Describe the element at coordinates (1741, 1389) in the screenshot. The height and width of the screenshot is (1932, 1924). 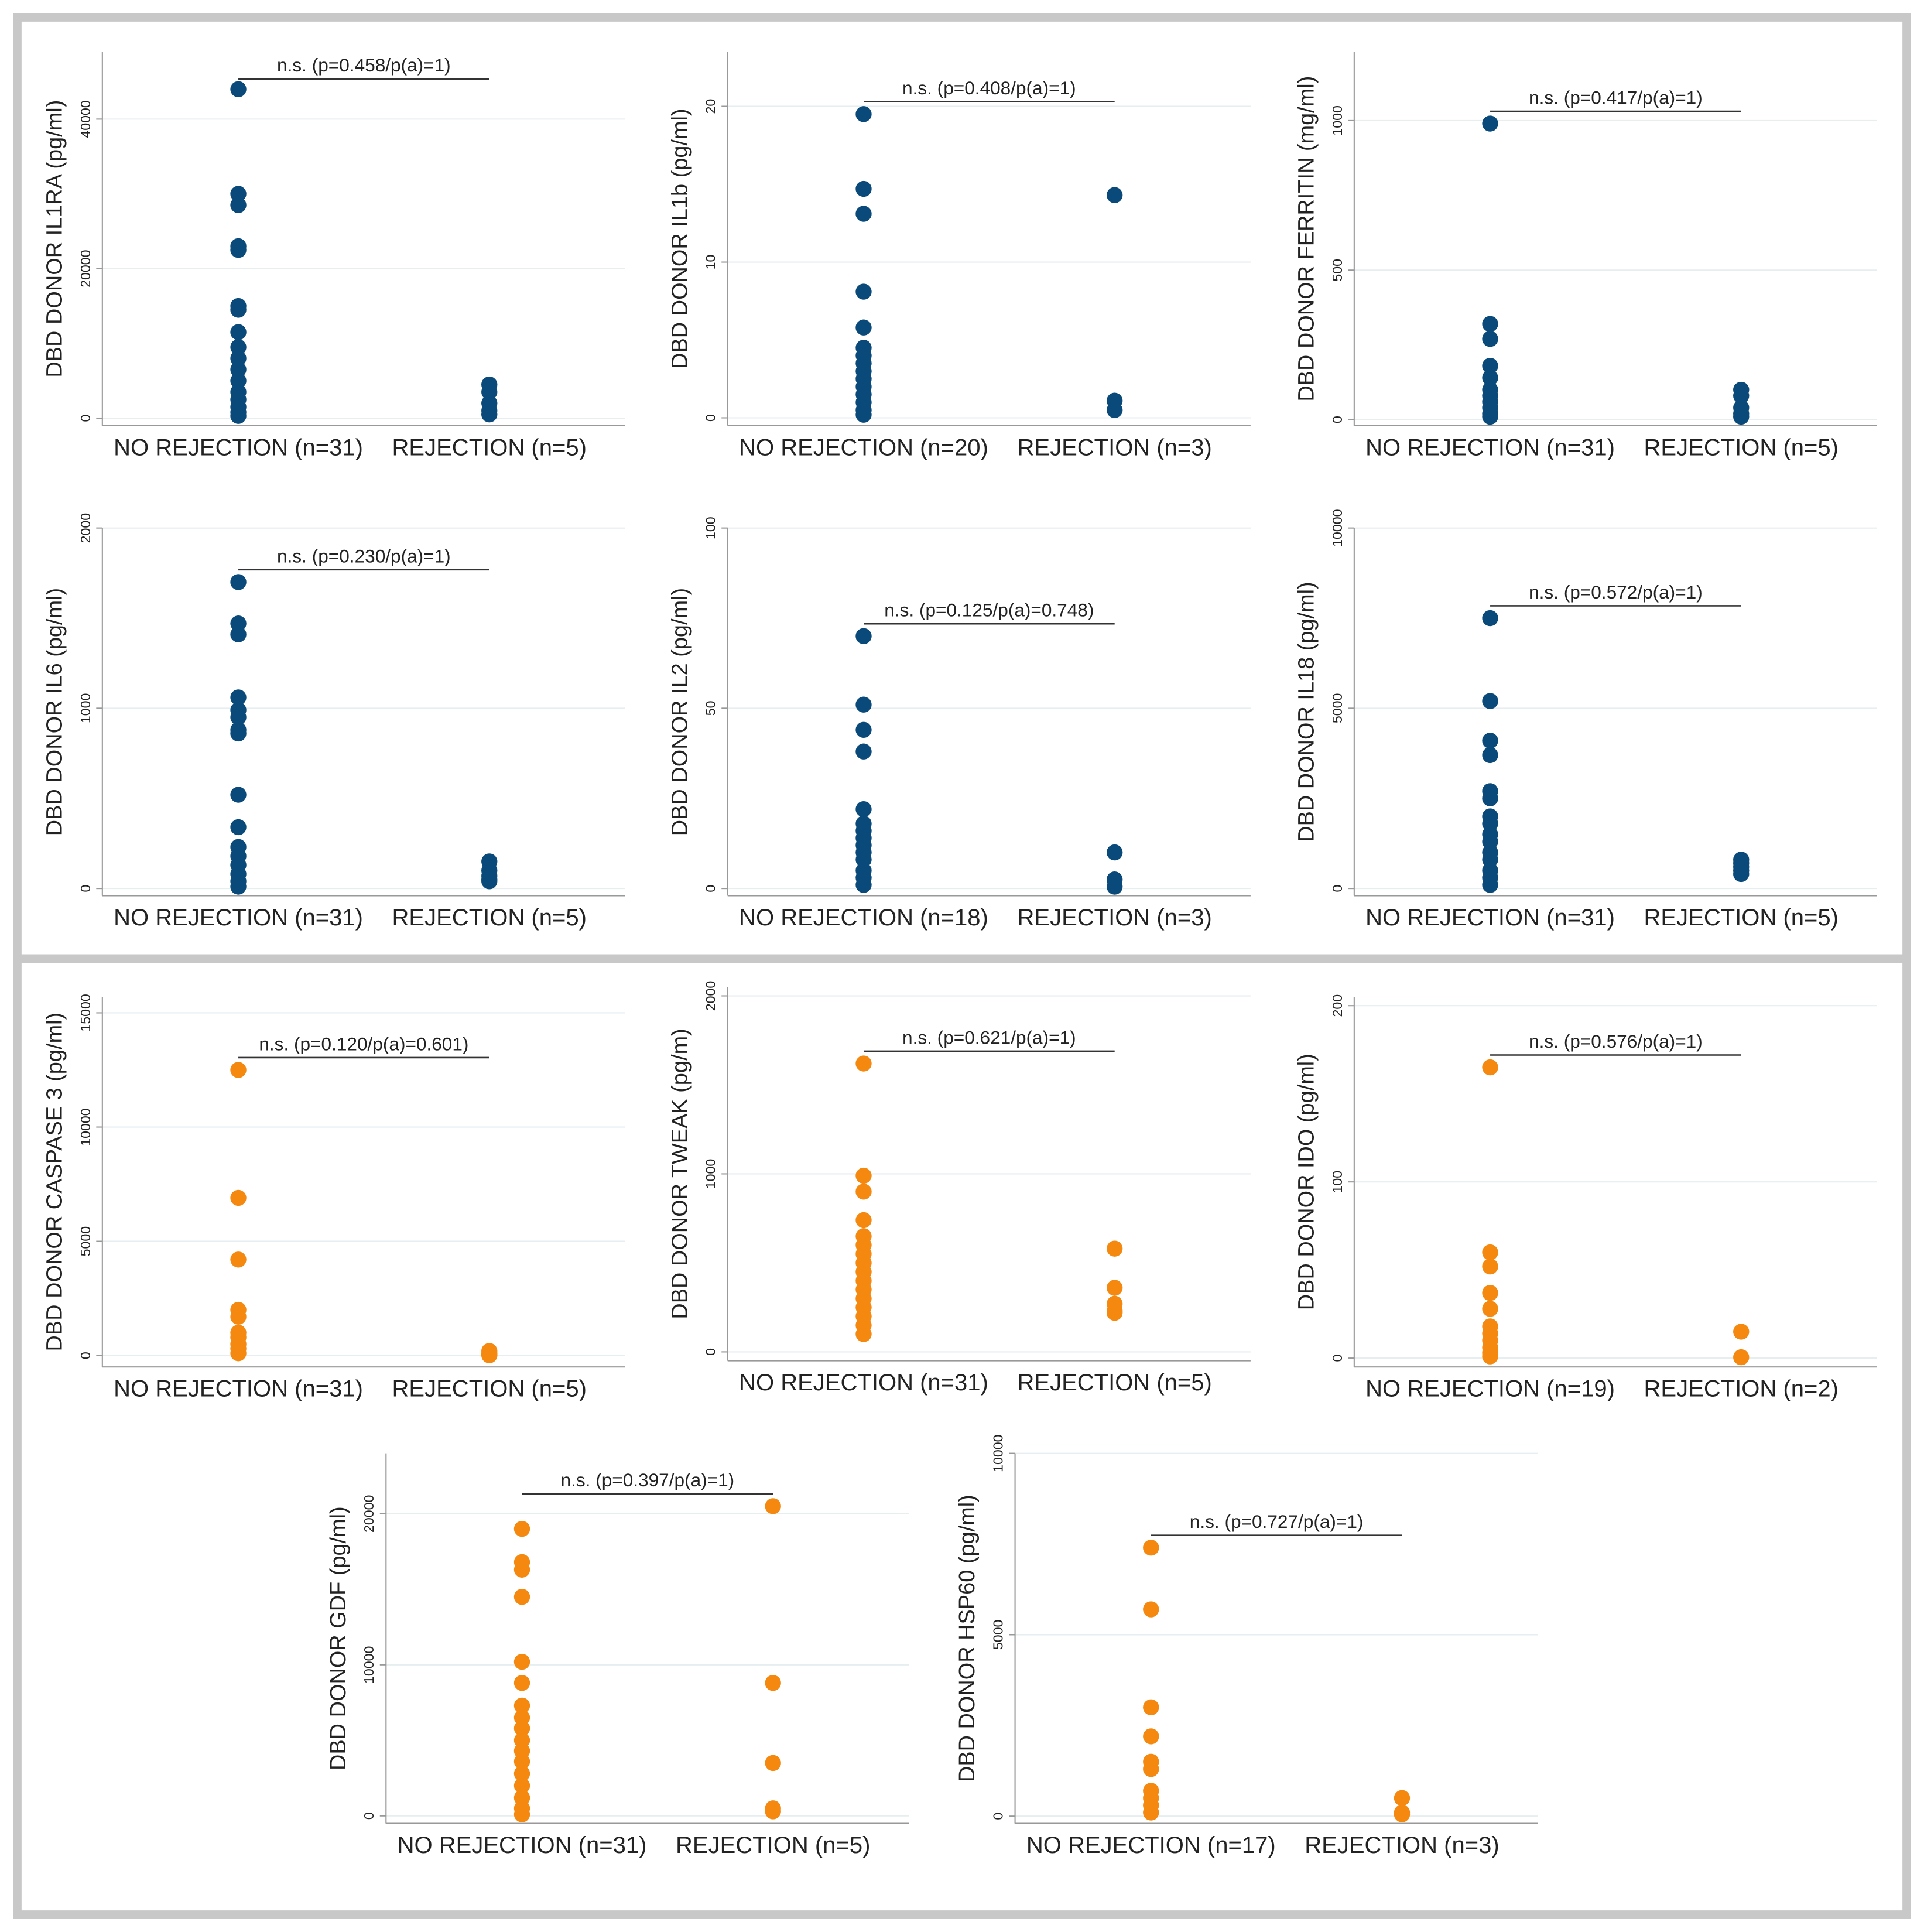
I see `x-tick-label: REJECTION (n=2)` at that location.